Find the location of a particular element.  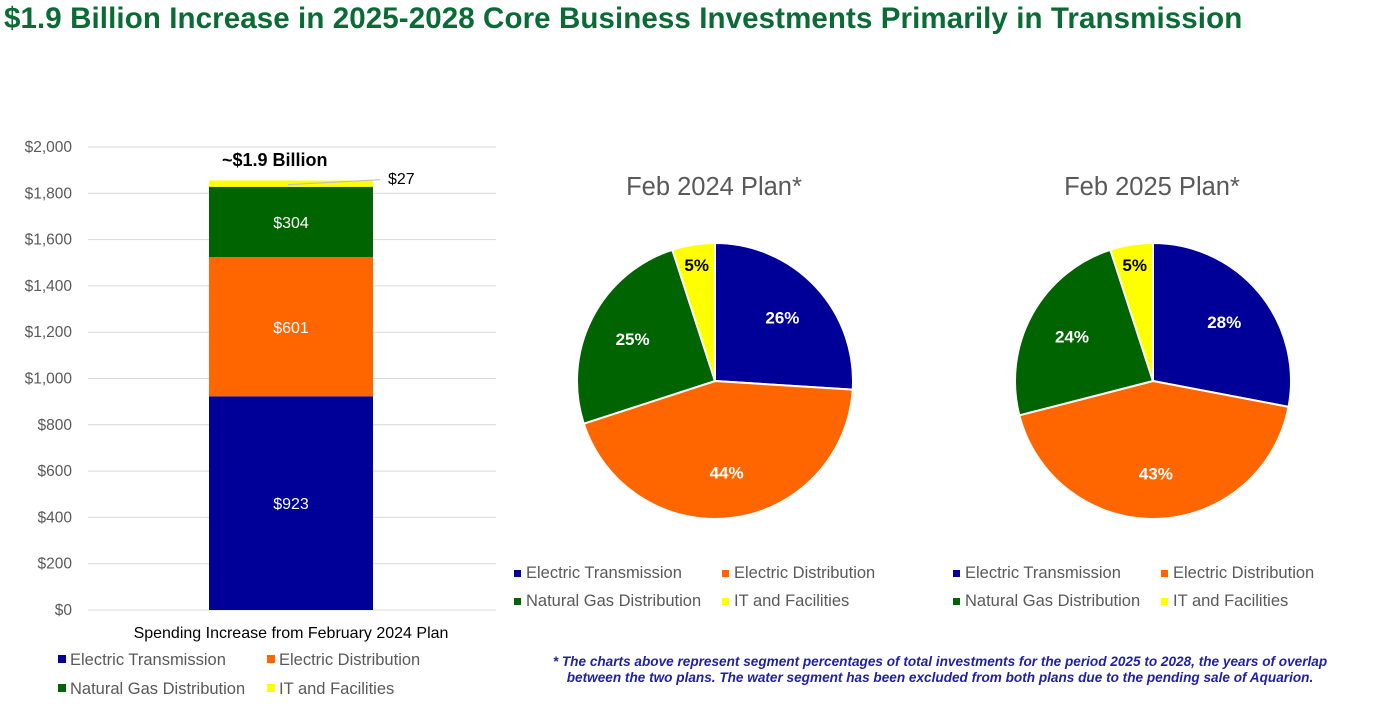

y-tick-label: $1,800 is located at coordinates (49, 193).